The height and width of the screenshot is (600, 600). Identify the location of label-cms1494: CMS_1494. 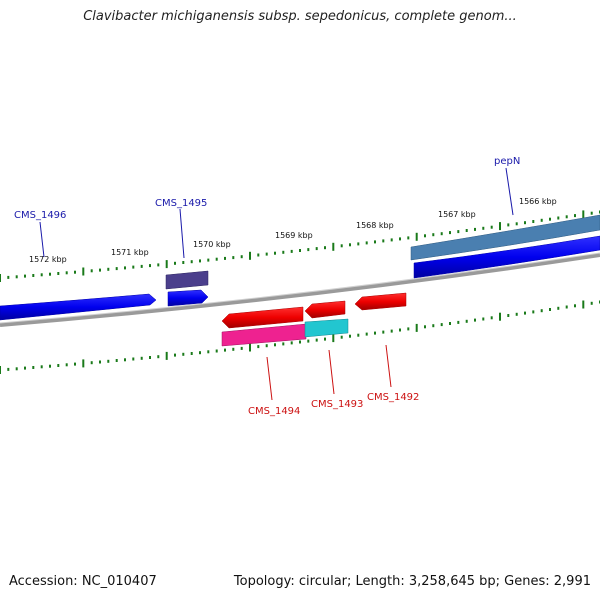
(274, 411).